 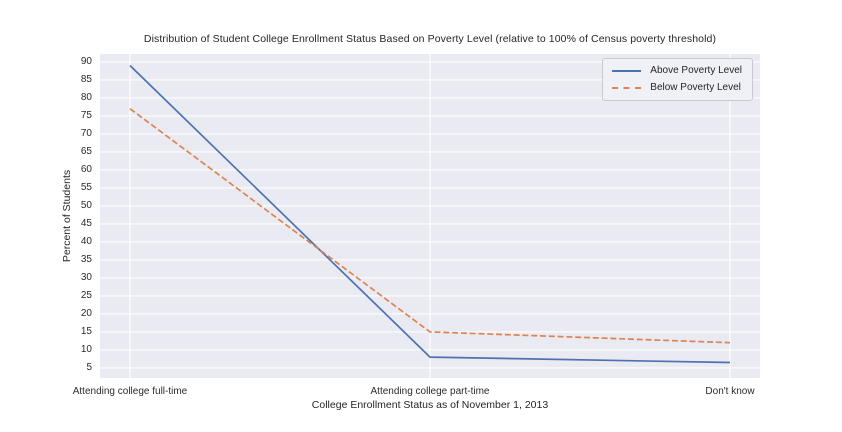 What do you see at coordinates (86, 259) in the screenshot?
I see `y-tick-label: 35` at bounding box center [86, 259].